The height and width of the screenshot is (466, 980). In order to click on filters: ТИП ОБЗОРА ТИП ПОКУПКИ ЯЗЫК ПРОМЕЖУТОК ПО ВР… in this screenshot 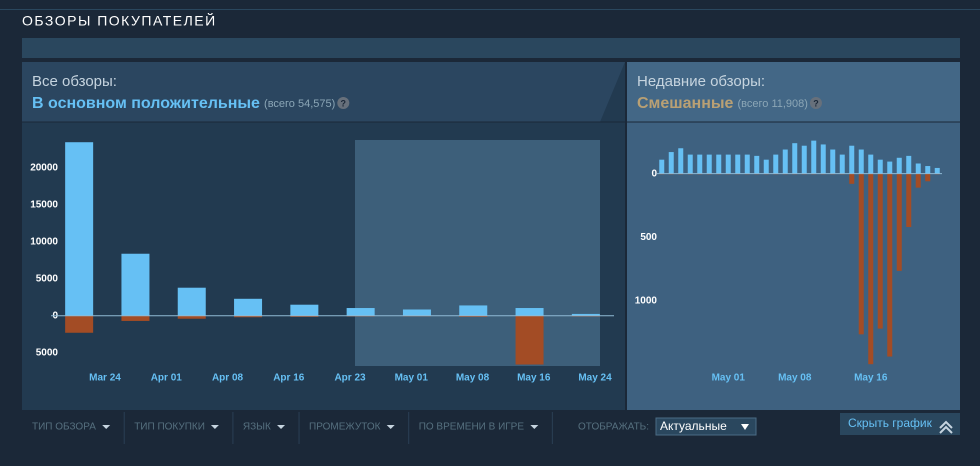, I will do `click(292, 428)`.